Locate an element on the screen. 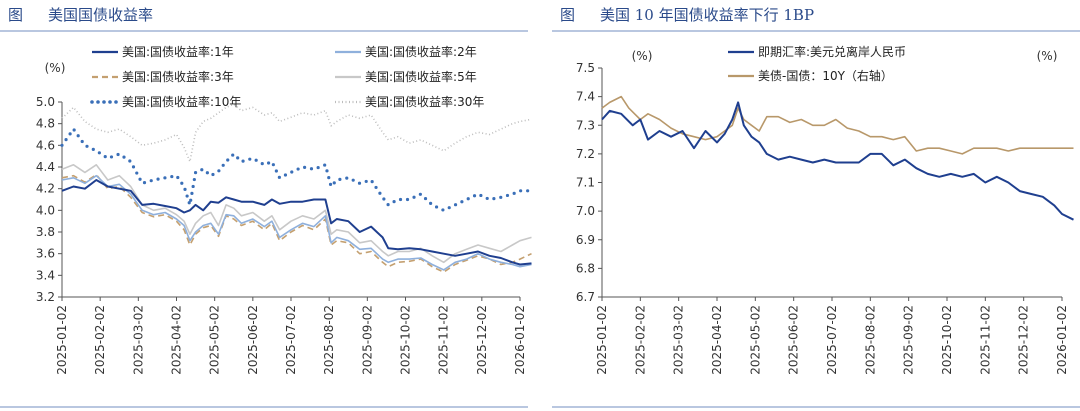  y-tick-label: 4.6 is located at coordinates (45, 145).